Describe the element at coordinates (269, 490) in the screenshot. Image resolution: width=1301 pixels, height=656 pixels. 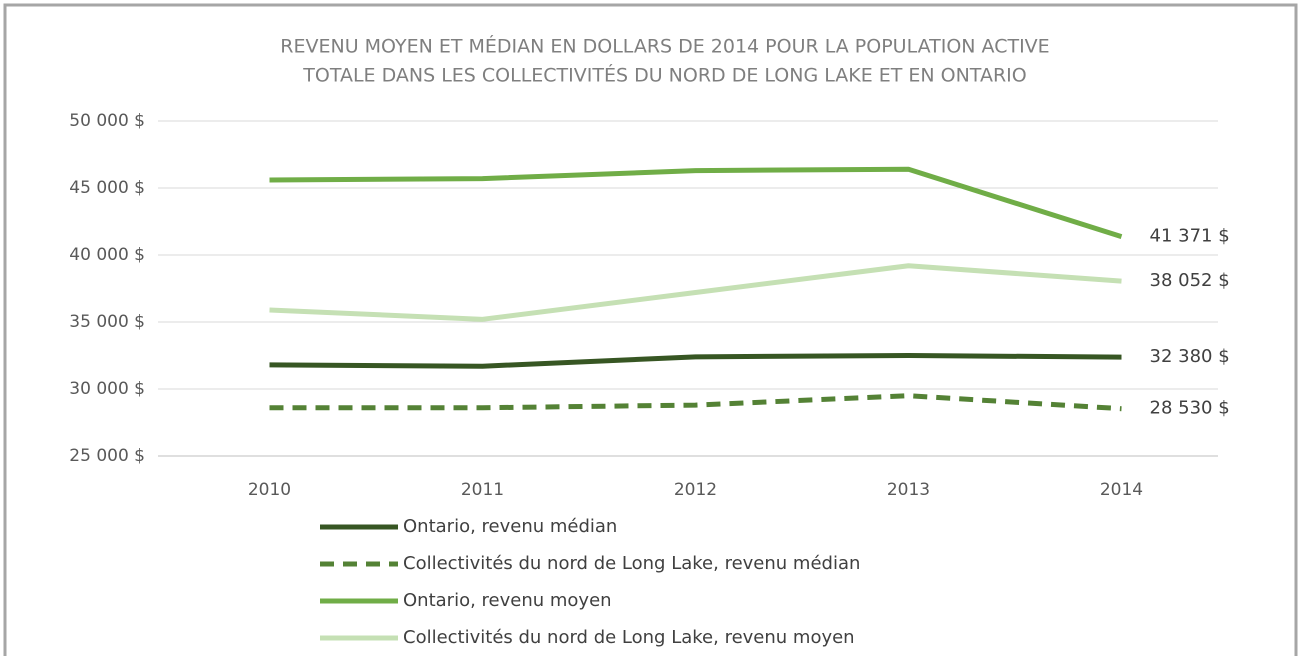
I see `x-tick-label: 2010` at that location.